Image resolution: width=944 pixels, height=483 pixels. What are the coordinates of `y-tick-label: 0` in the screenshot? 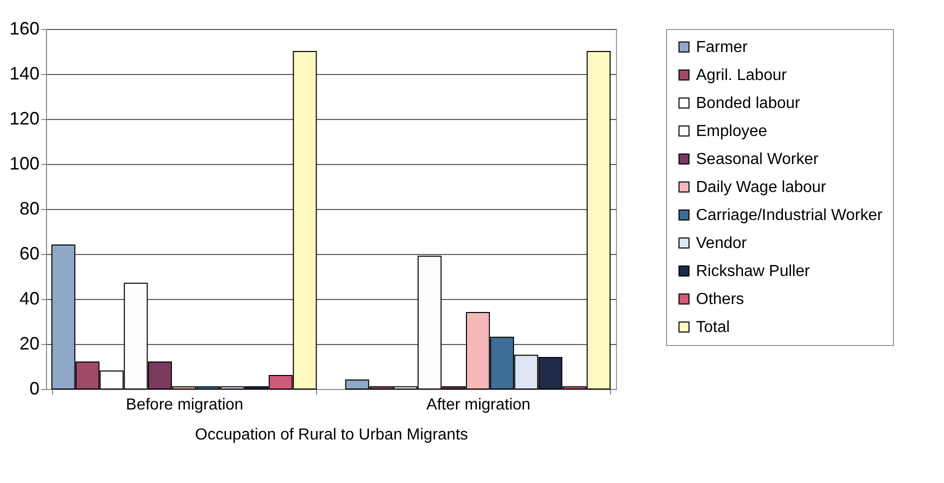 It's located at (34, 388).